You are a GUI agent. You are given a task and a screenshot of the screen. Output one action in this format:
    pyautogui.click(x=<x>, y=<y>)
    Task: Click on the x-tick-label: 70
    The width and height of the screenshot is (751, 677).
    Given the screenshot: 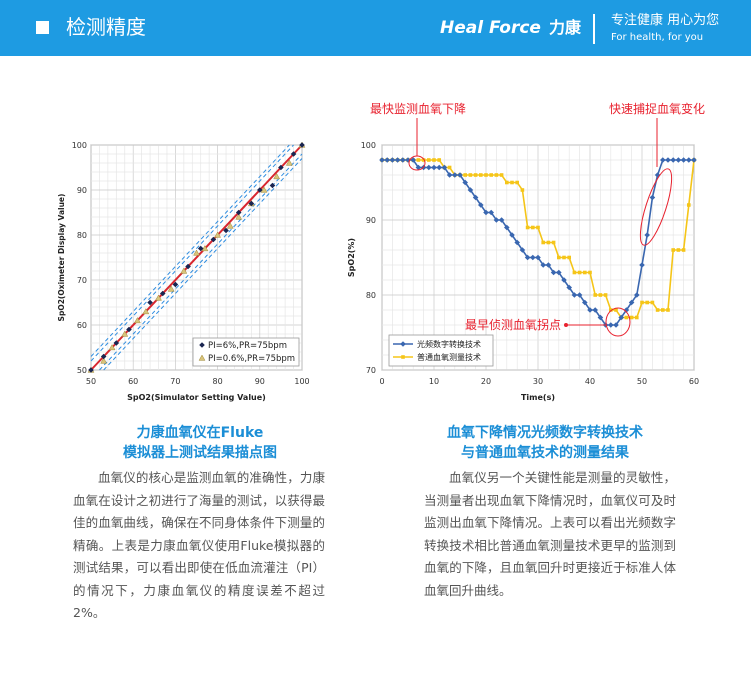 What is the action you would take?
    pyautogui.click(x=175, y=381)
    